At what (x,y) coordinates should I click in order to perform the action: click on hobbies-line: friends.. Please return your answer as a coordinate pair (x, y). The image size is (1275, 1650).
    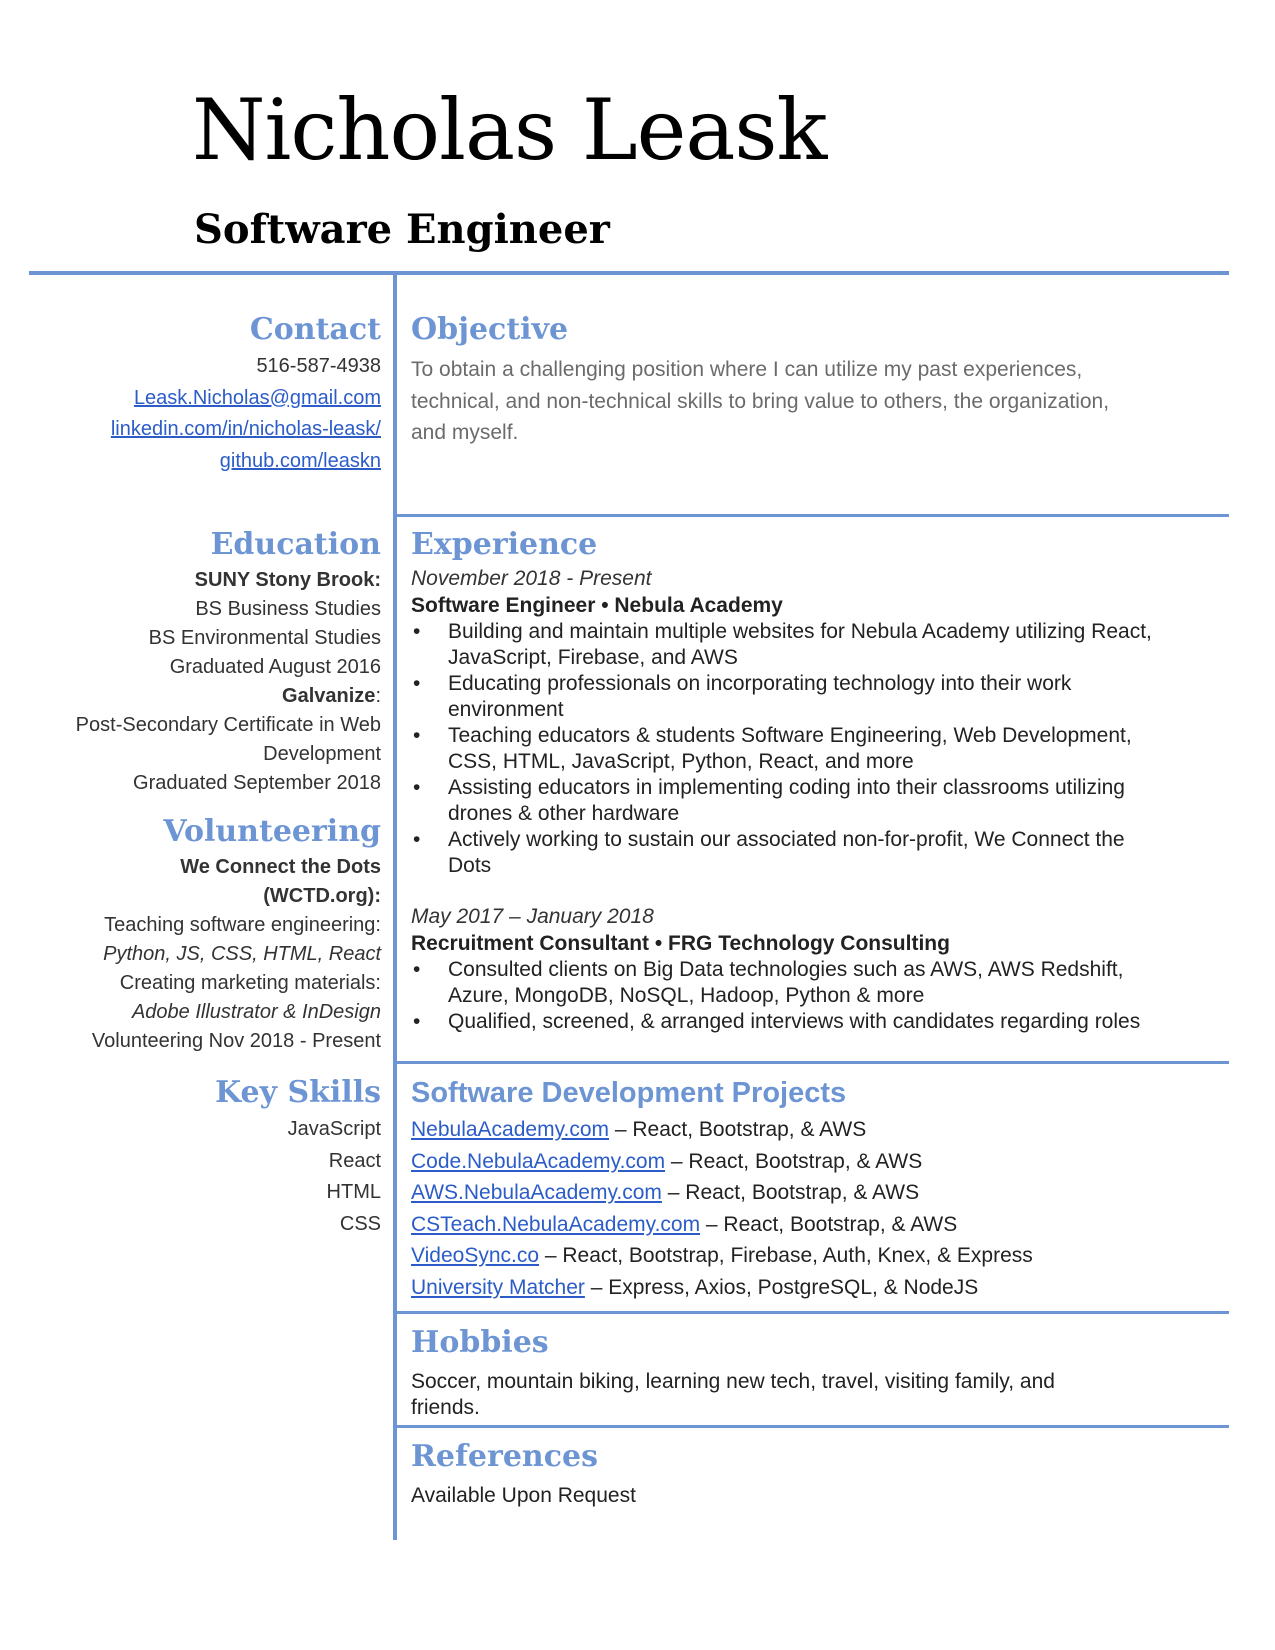
    Looking at the image, I should click on (445, 1407).